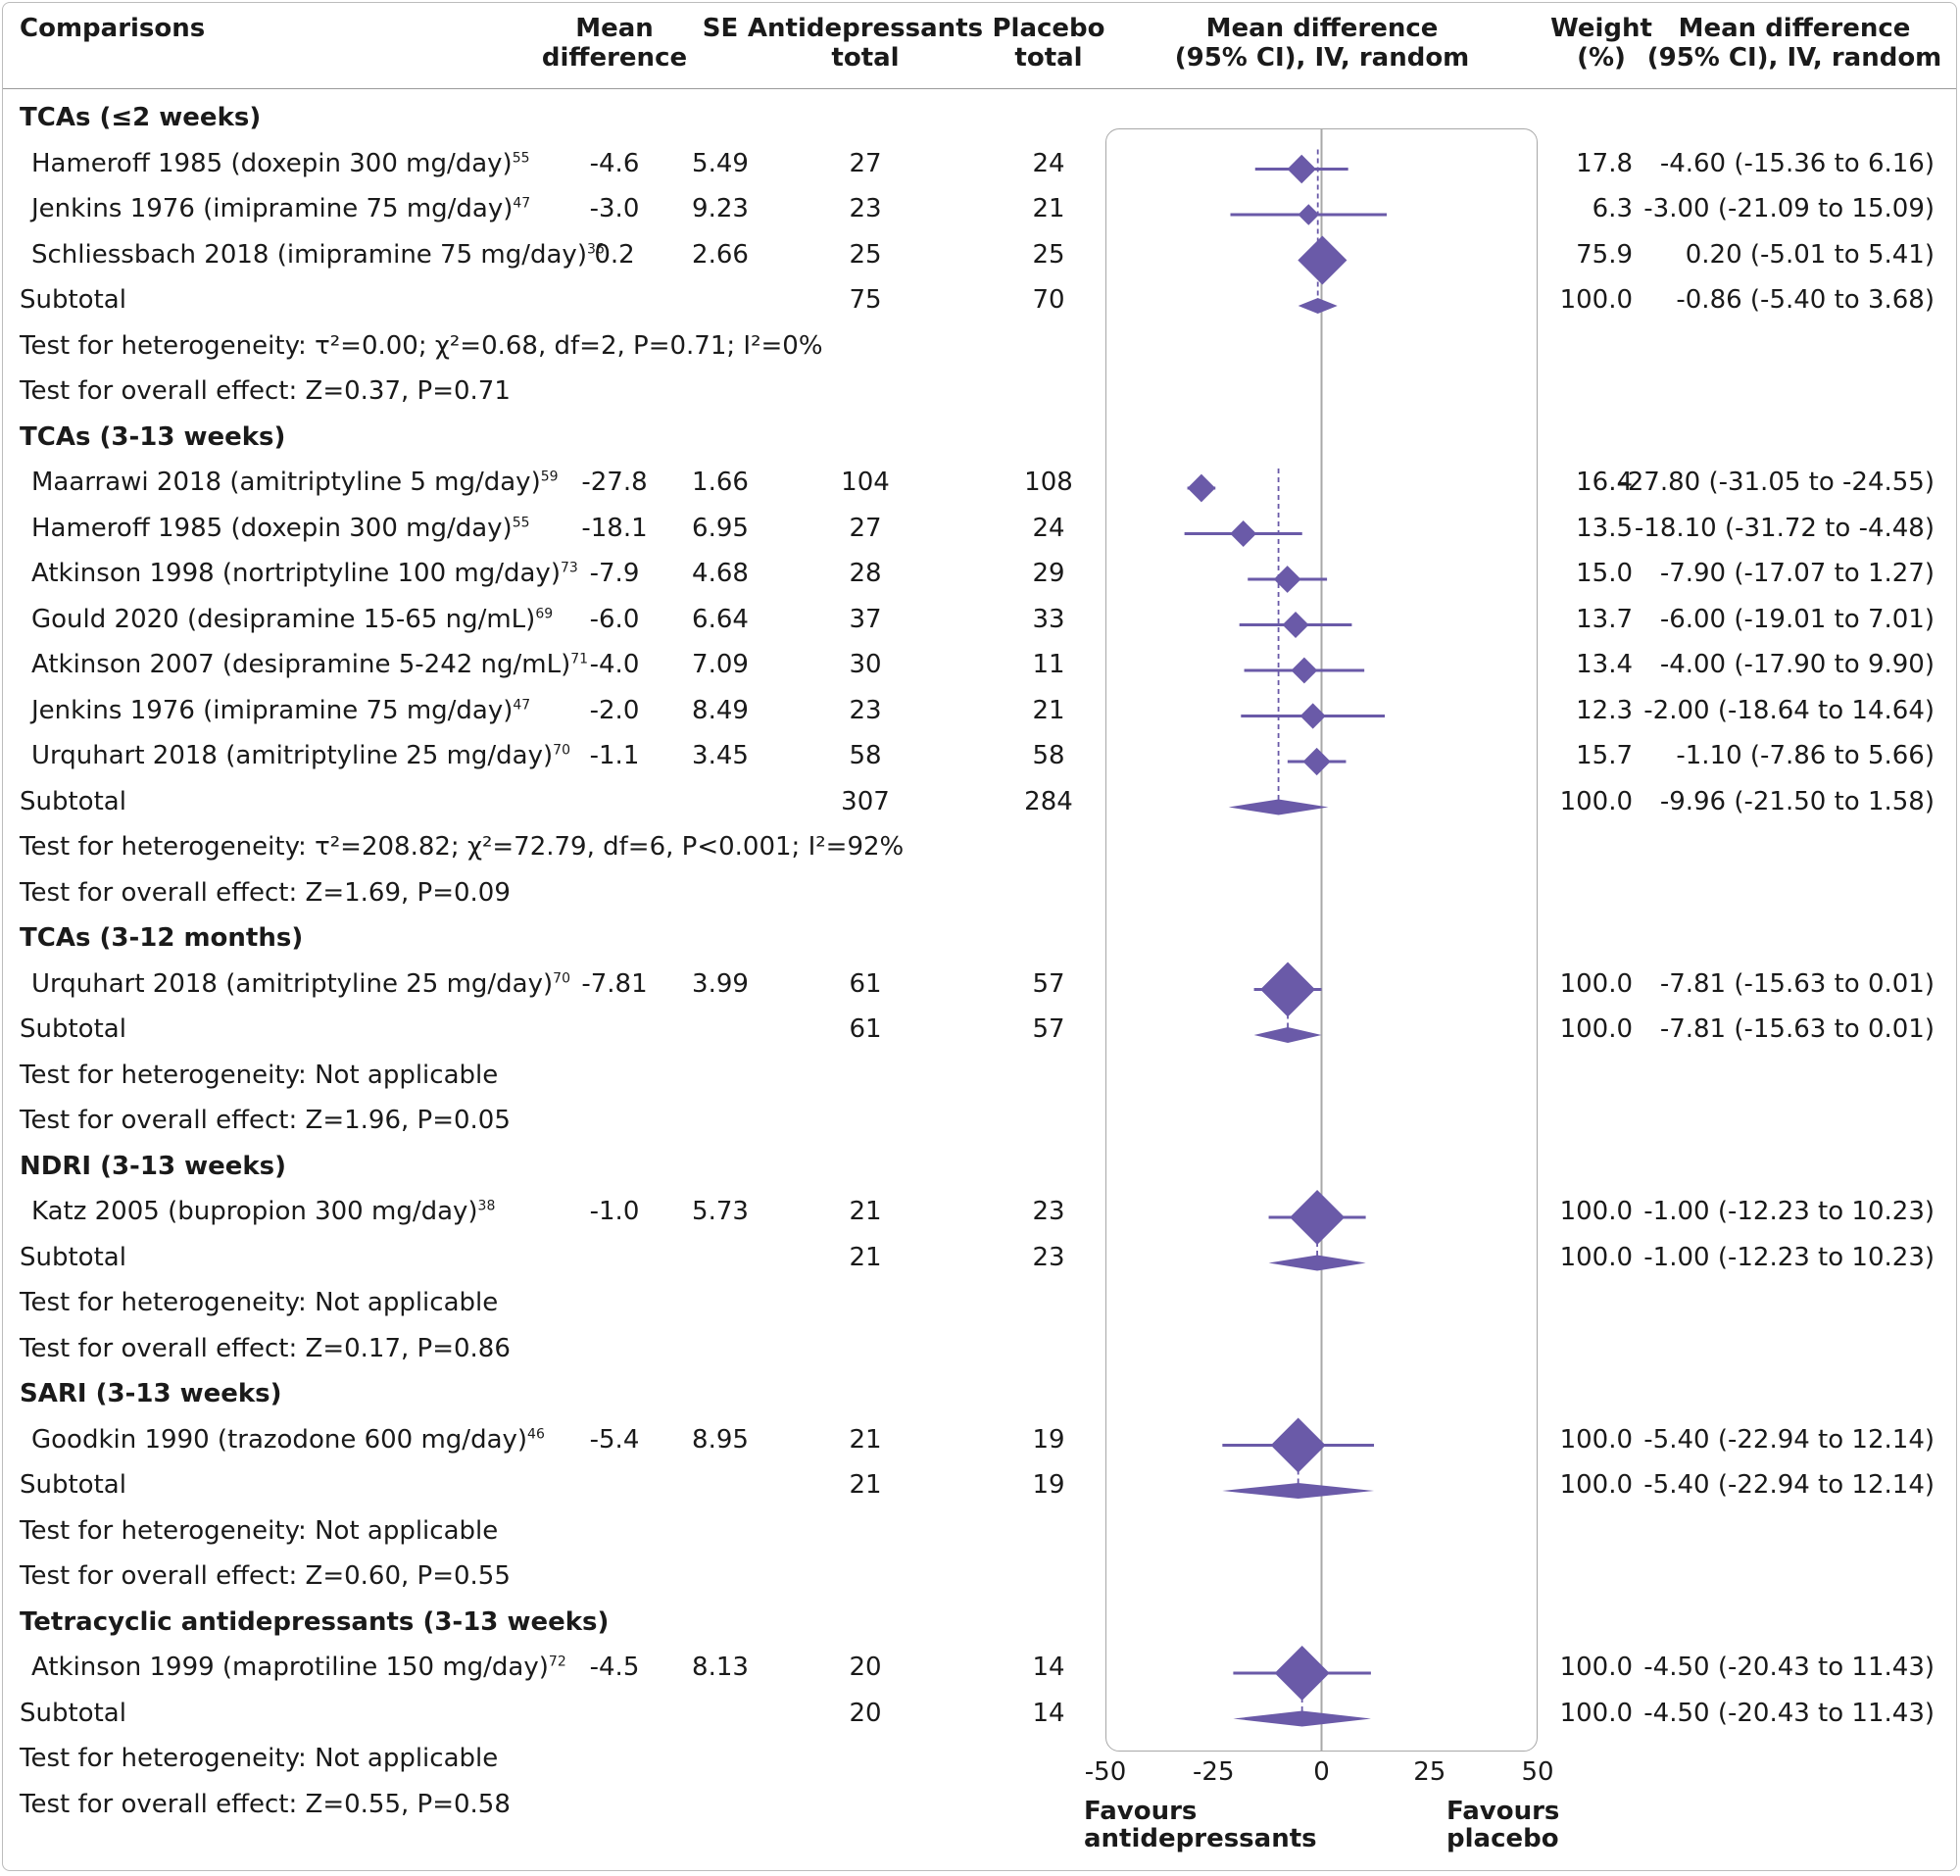 The width and height of the screenshot is (1960, 1876). What do you see at coordinates (1604, 528) in the screenshot?
I see `weight-cell: 13.5` at bounding box center [1604, 528].